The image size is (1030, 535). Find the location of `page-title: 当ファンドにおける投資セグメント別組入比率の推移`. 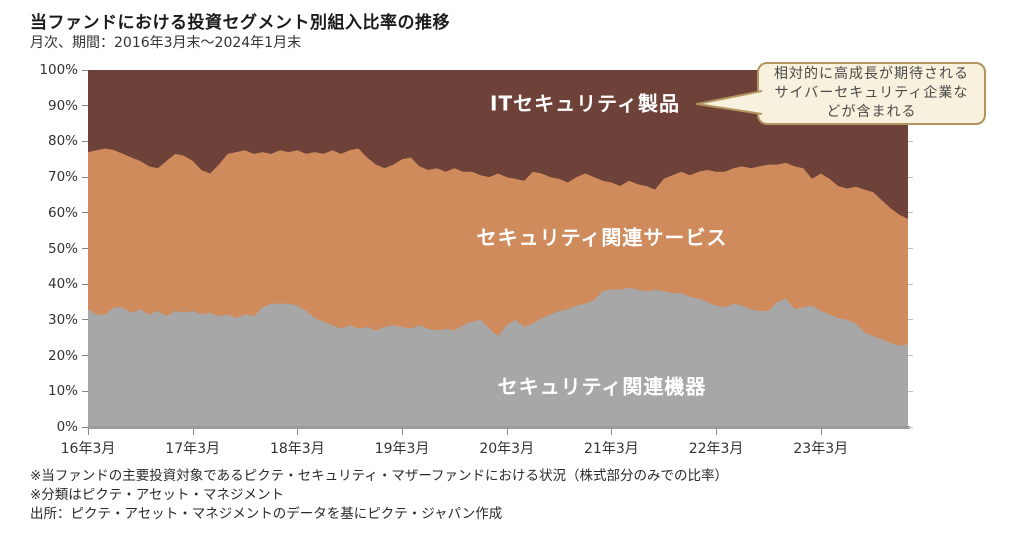

page-title: 当ファンドにおける投資セグメント別組入比率の推移 is located at coordinates (240, 23).